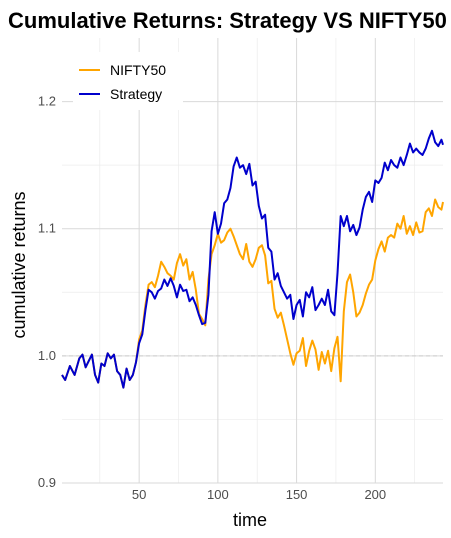 The height and width of the screenshot is (538, 451). I want to click on x-tick-label: 100, so click(218, 494).